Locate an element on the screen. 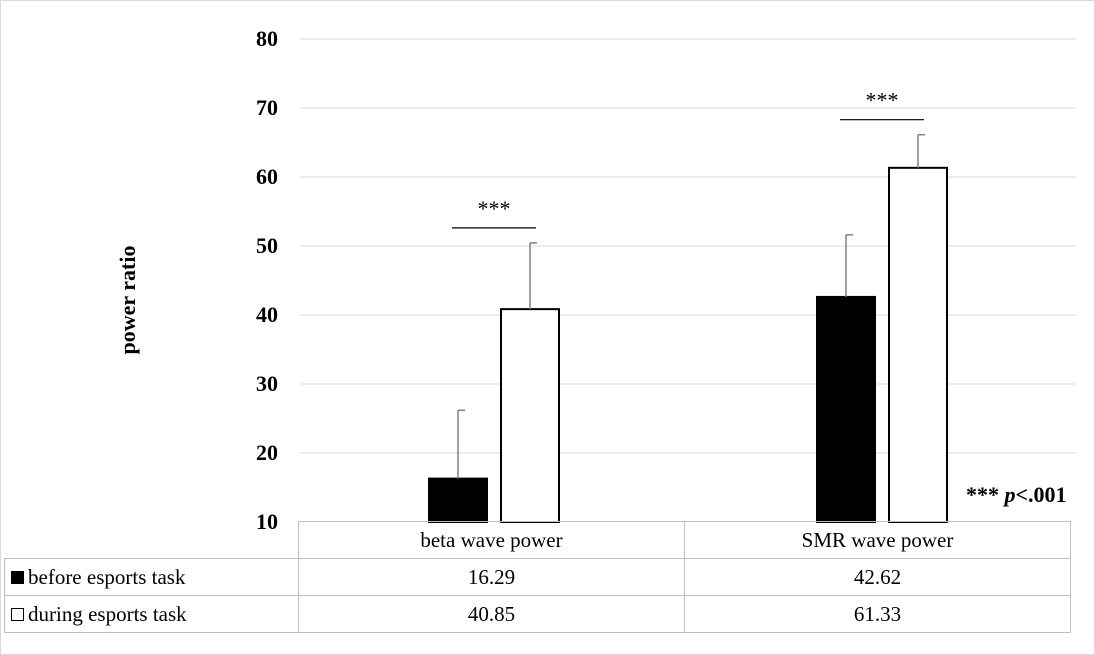 The width and height of the screenshot is (1095, 655). legend-entry-during: during esports task is located at coordinates (151, 614).